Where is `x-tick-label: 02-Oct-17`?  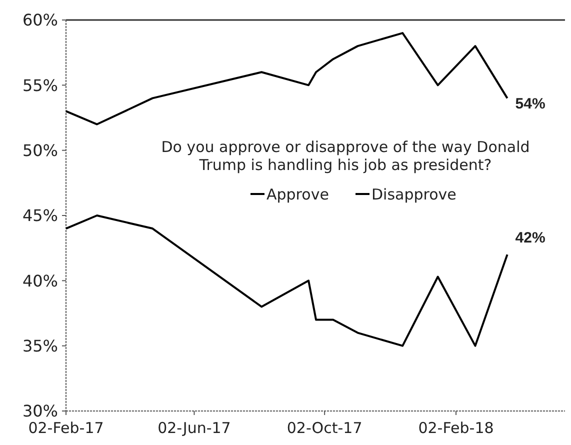
x-tick-label: 02-Oct-17 is located at coordinates (324, 428).